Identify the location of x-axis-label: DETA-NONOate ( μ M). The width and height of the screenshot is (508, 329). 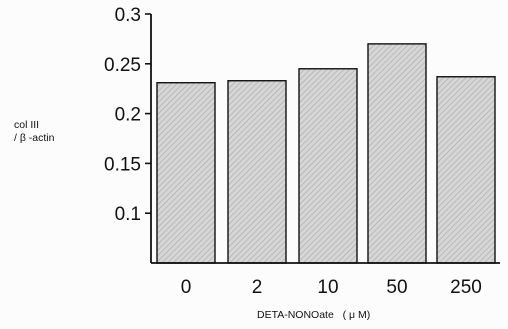
(314, 315).